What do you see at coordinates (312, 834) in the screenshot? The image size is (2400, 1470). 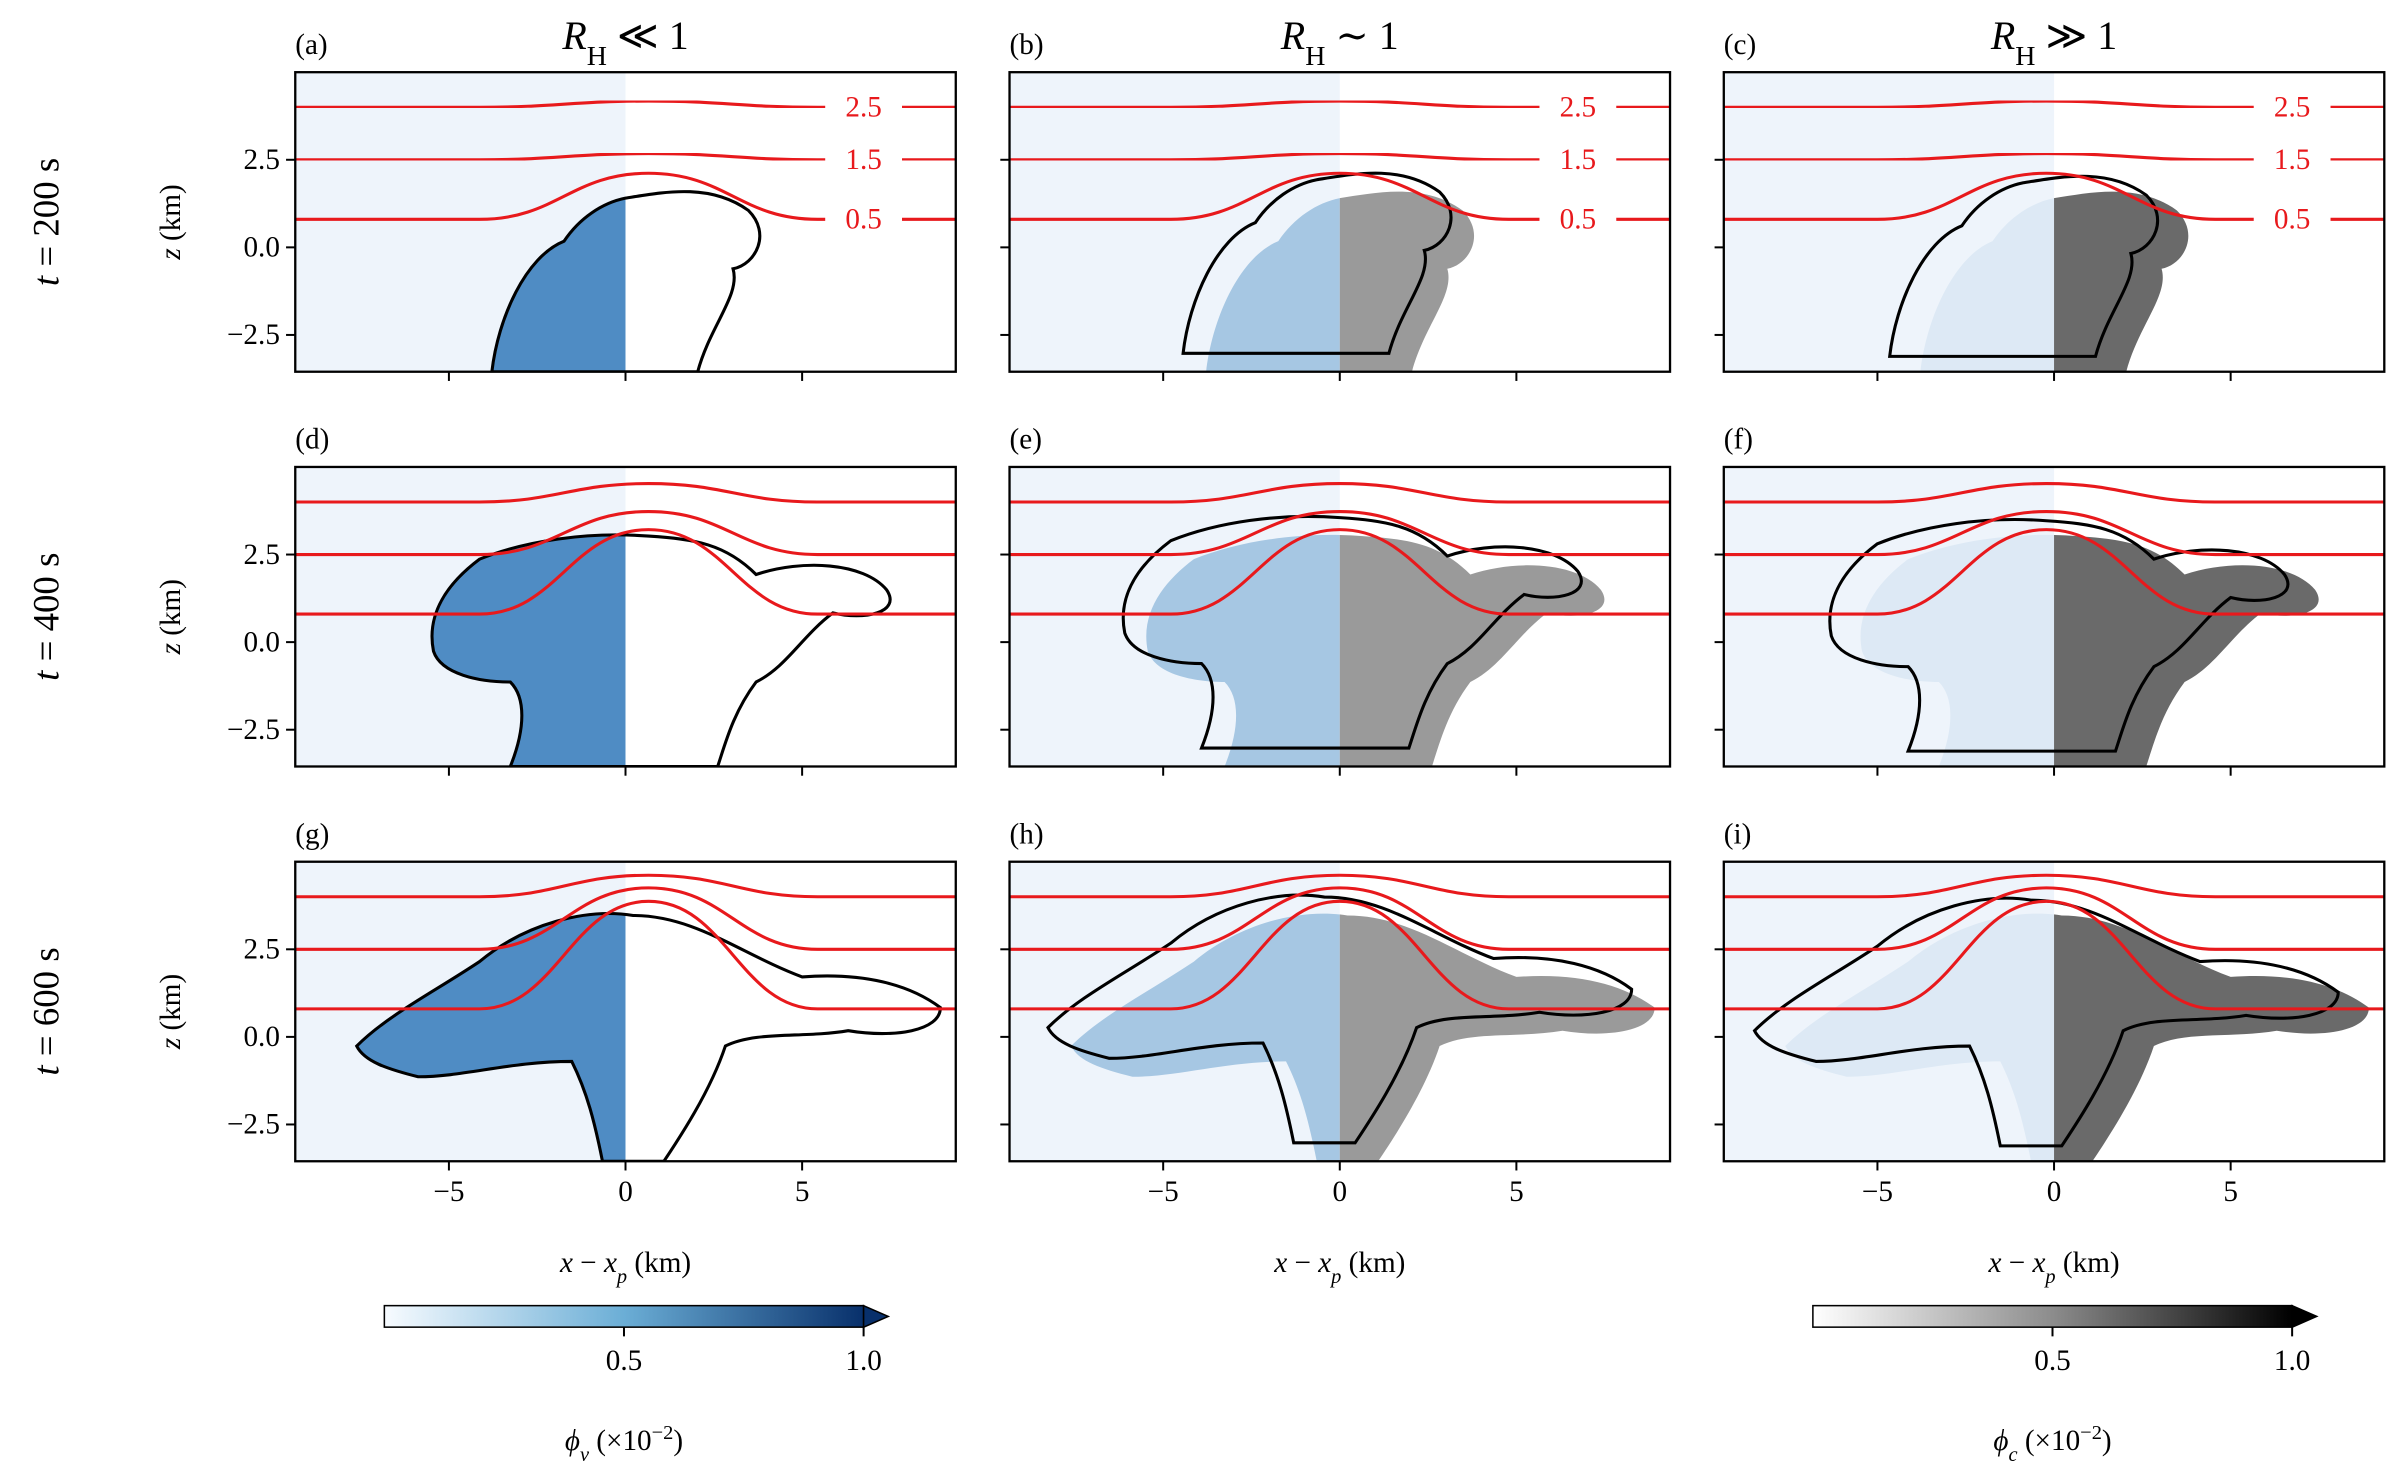 I see `panel-label: (g)` at bounding box center [312, 834].